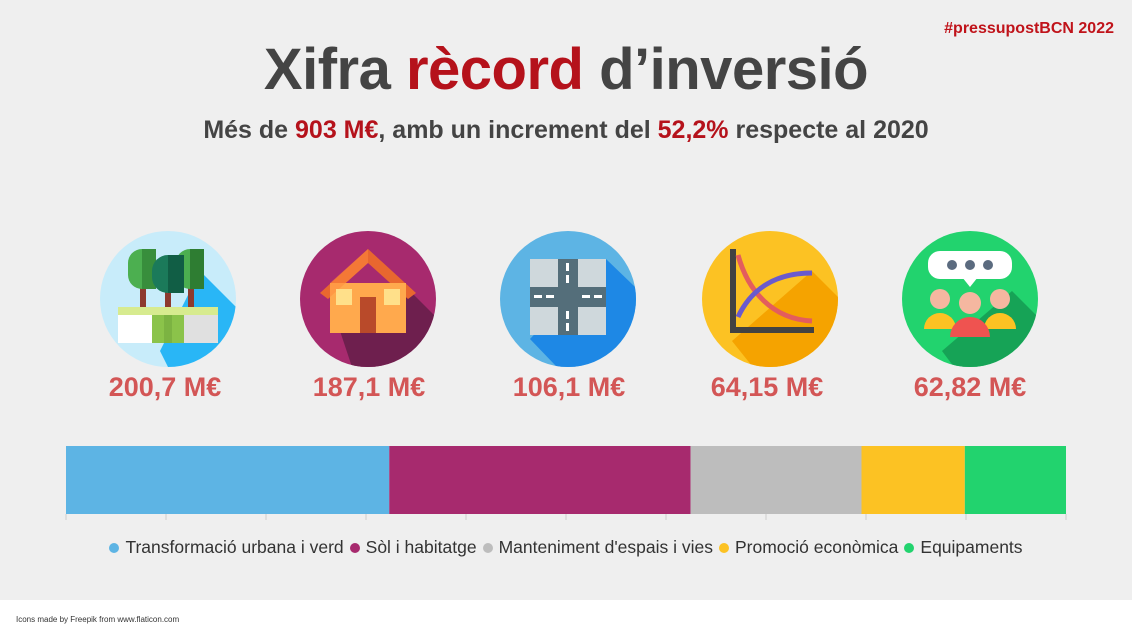  Describe the element at coordinates (726, 69) in the screenshot. I see `title-part-2: d’inversió` at that location.